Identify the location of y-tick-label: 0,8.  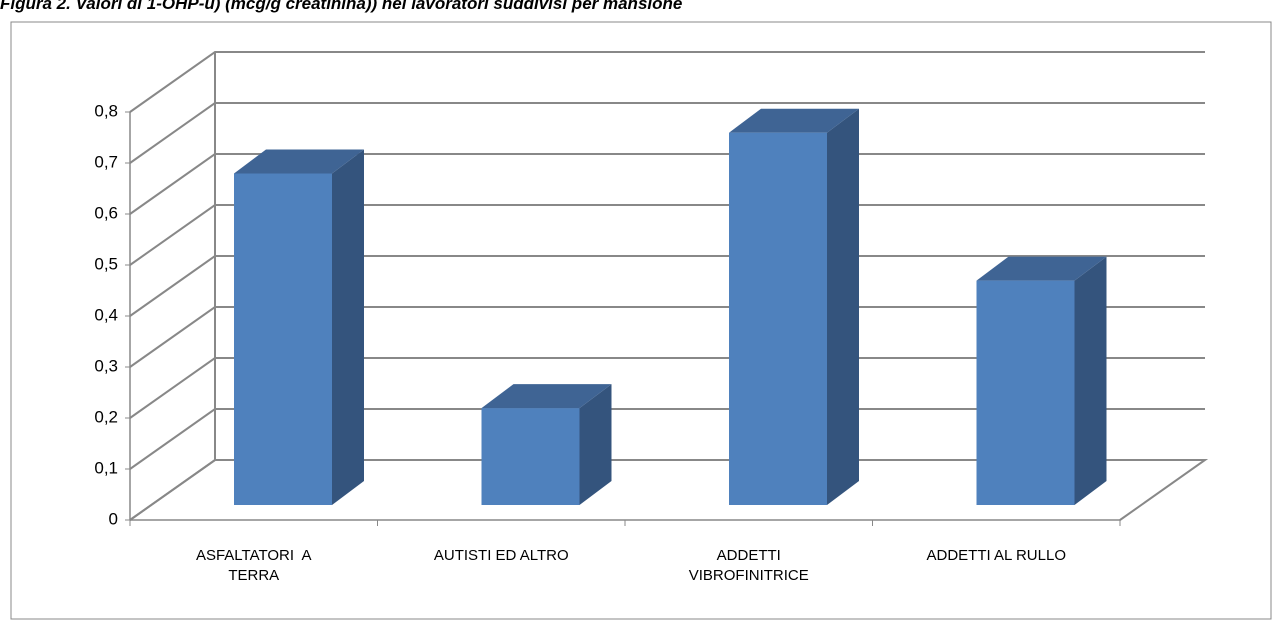
(106, 110).